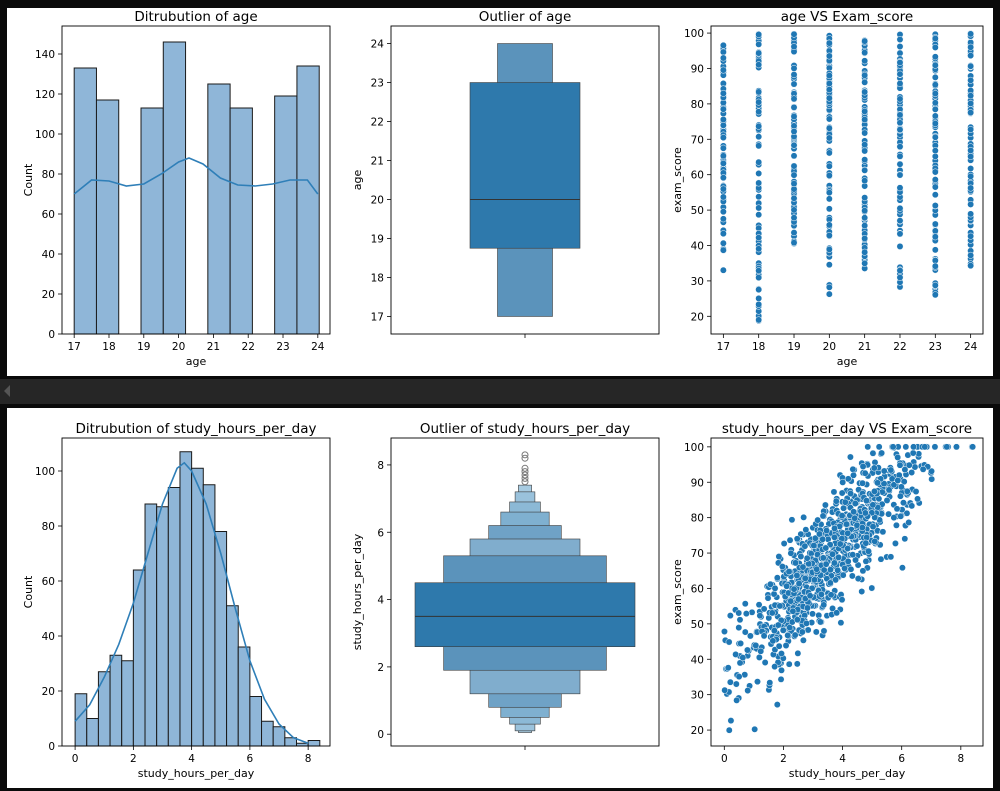 This screenshot has width=1000, height=791. I want to click on output-scrollbar, so click(500, 391).